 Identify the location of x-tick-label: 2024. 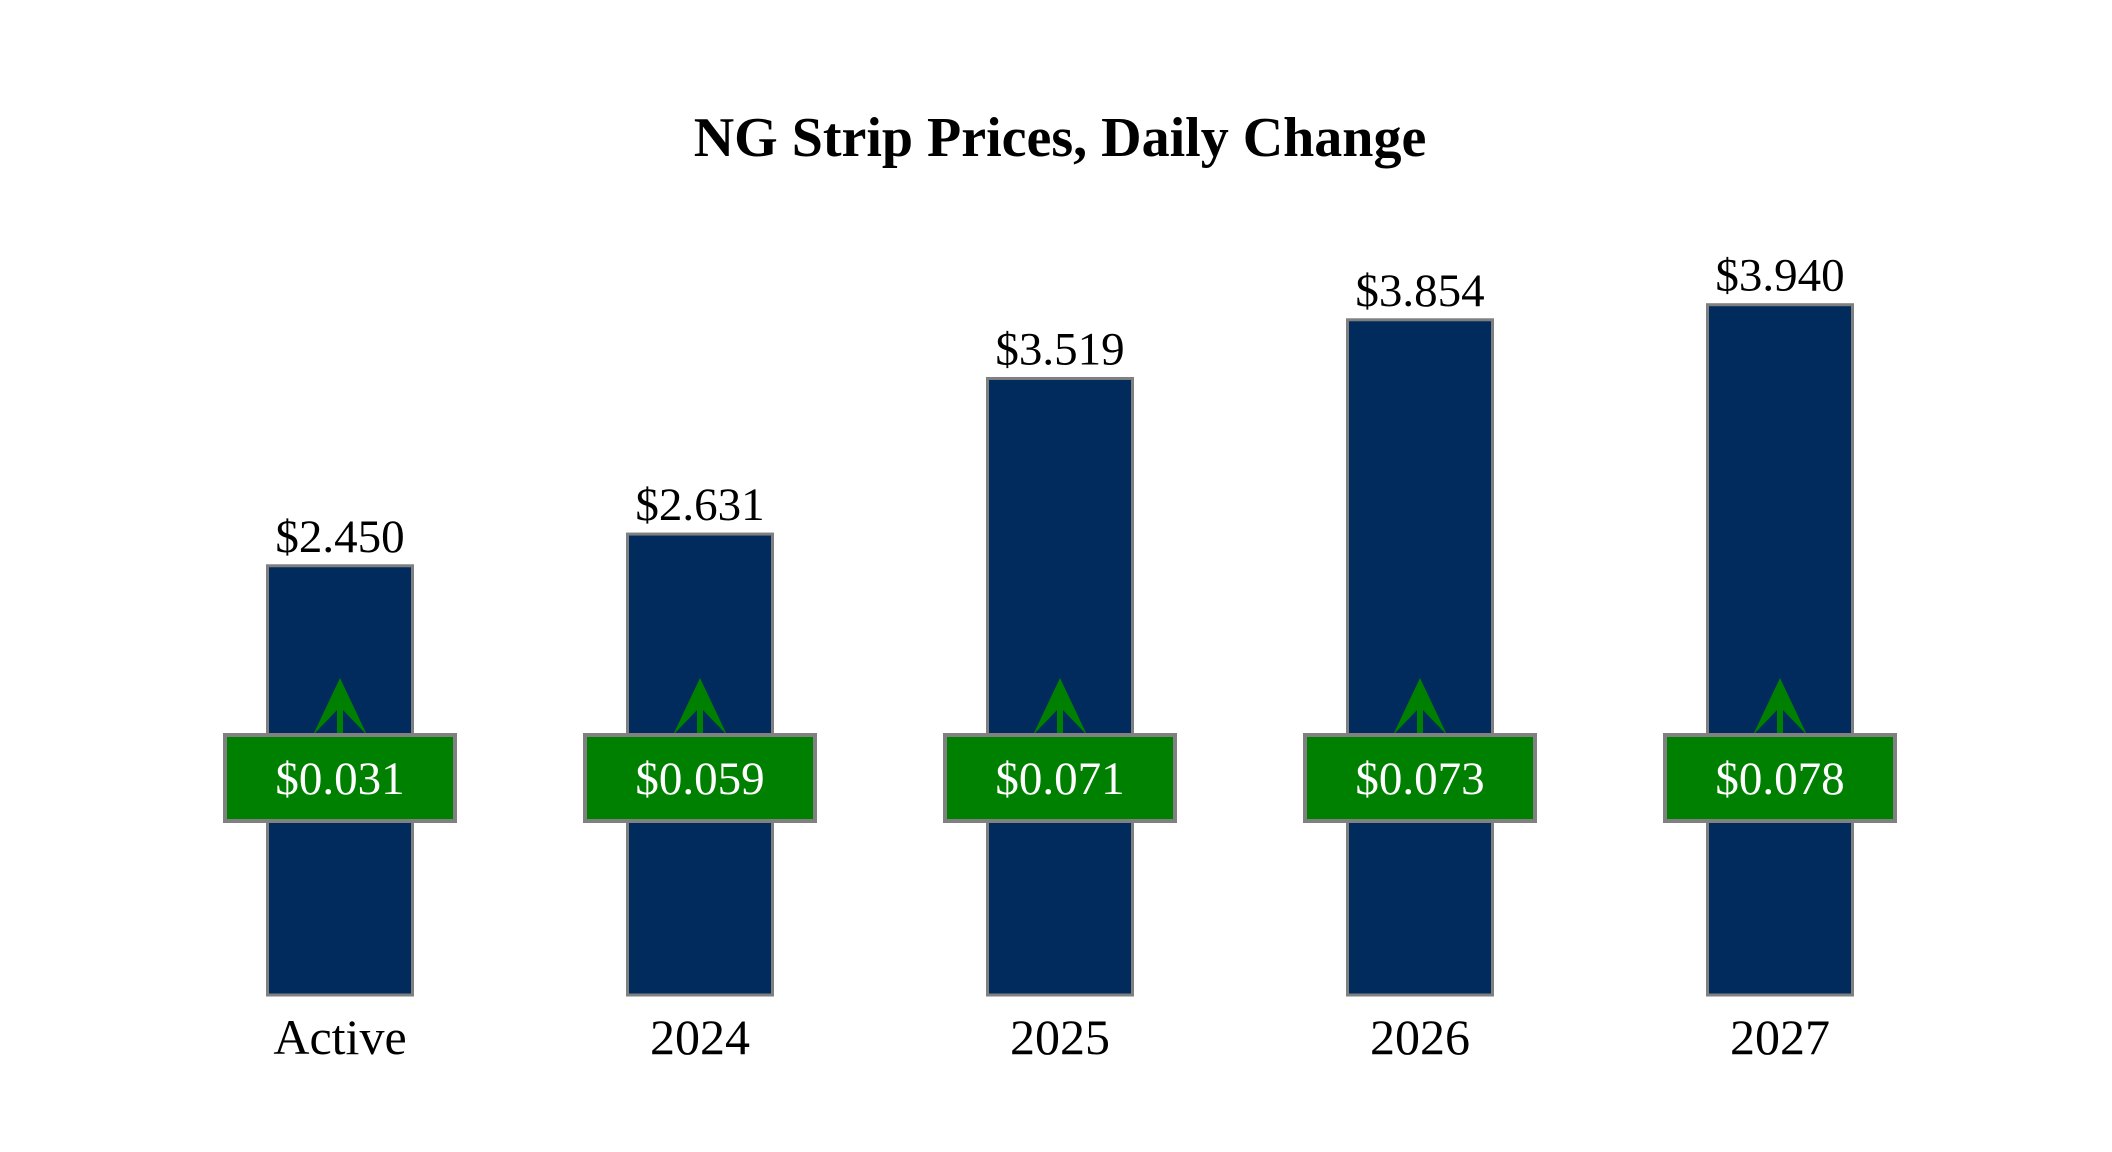
(700, 1037).